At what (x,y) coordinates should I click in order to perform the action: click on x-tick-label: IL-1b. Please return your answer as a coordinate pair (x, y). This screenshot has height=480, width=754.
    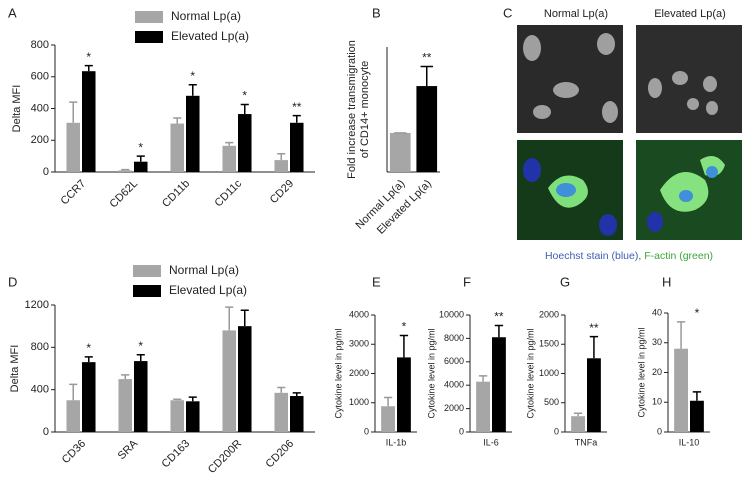
    Looking at the image, I should click on (396, 442).